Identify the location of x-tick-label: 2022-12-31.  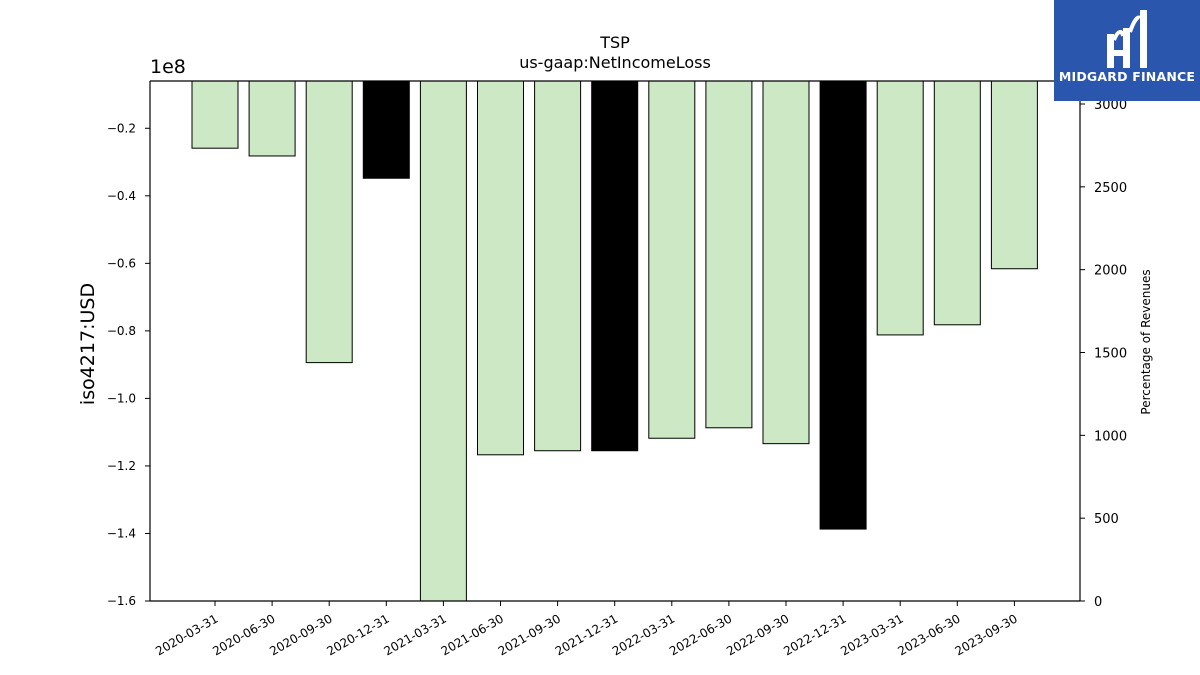
(814, 634).